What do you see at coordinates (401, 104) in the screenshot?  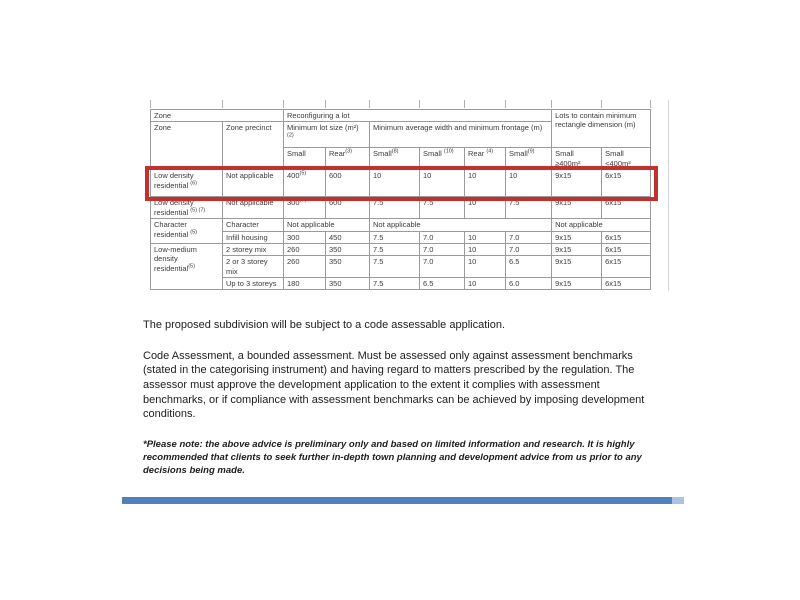 I see `cropped-row-remnant` at bounding box center [401, 104].